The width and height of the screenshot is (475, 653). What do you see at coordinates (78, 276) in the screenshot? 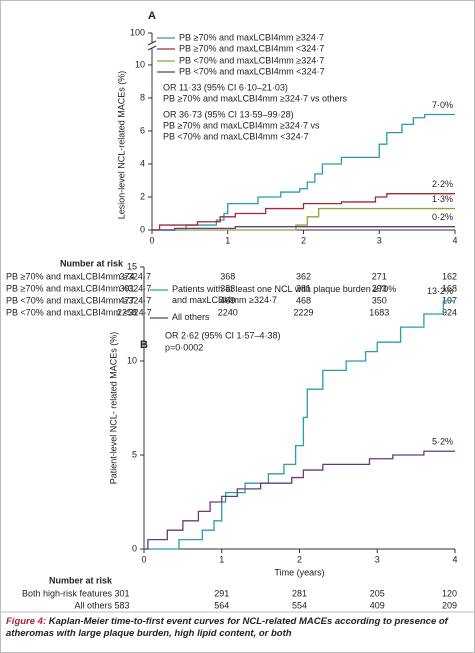
I see `risk-row-label: PB ≥70% and maxLCBI4mm ≥324·7` at bounding box center [78, 276].